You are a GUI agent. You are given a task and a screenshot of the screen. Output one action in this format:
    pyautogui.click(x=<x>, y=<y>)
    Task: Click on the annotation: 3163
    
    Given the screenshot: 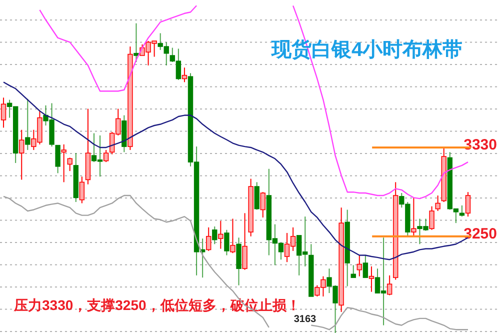 What is the action you would take?
    pyautogui.click(x=305, y=319)
    